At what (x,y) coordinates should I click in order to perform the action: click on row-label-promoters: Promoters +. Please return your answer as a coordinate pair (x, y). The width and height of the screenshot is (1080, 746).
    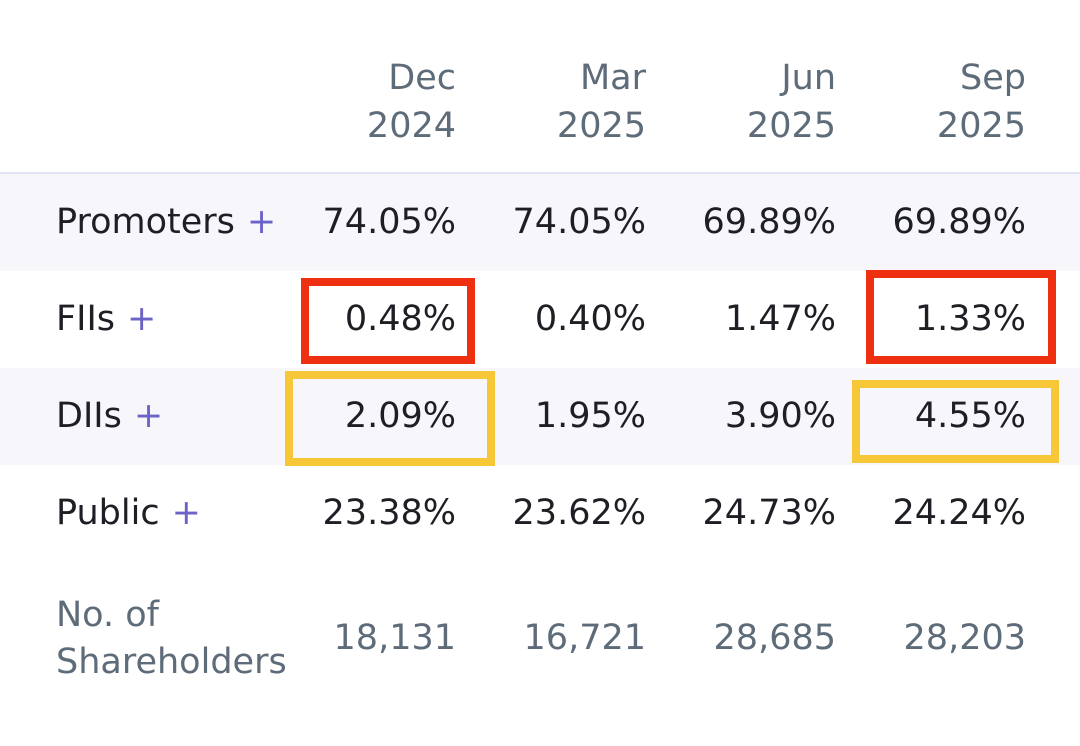
    Looking at the image, I should click on (166, 222).